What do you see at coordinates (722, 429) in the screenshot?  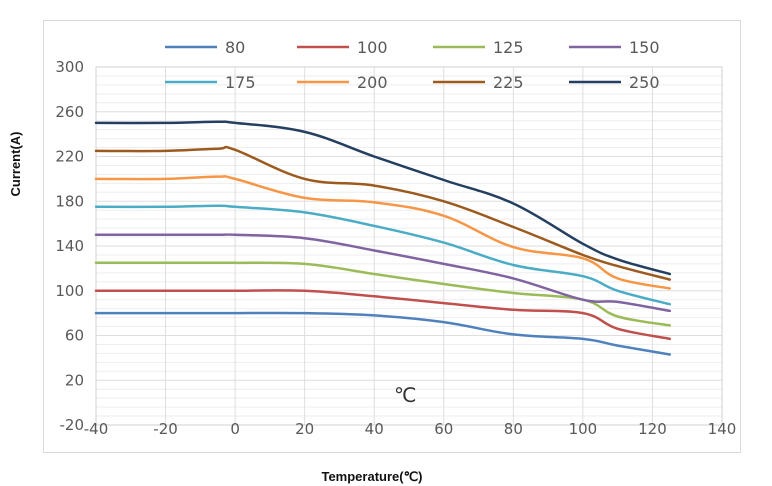 I see `x-tick-label: 140` at bounding box center [722, 429].